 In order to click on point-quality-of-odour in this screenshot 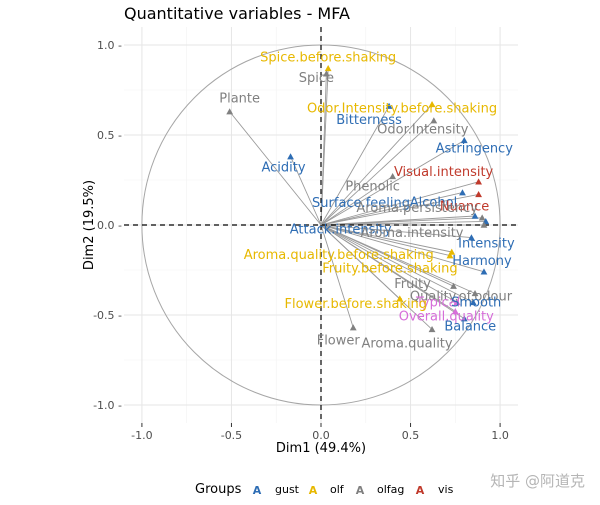, I will do `click(475, 293)`.